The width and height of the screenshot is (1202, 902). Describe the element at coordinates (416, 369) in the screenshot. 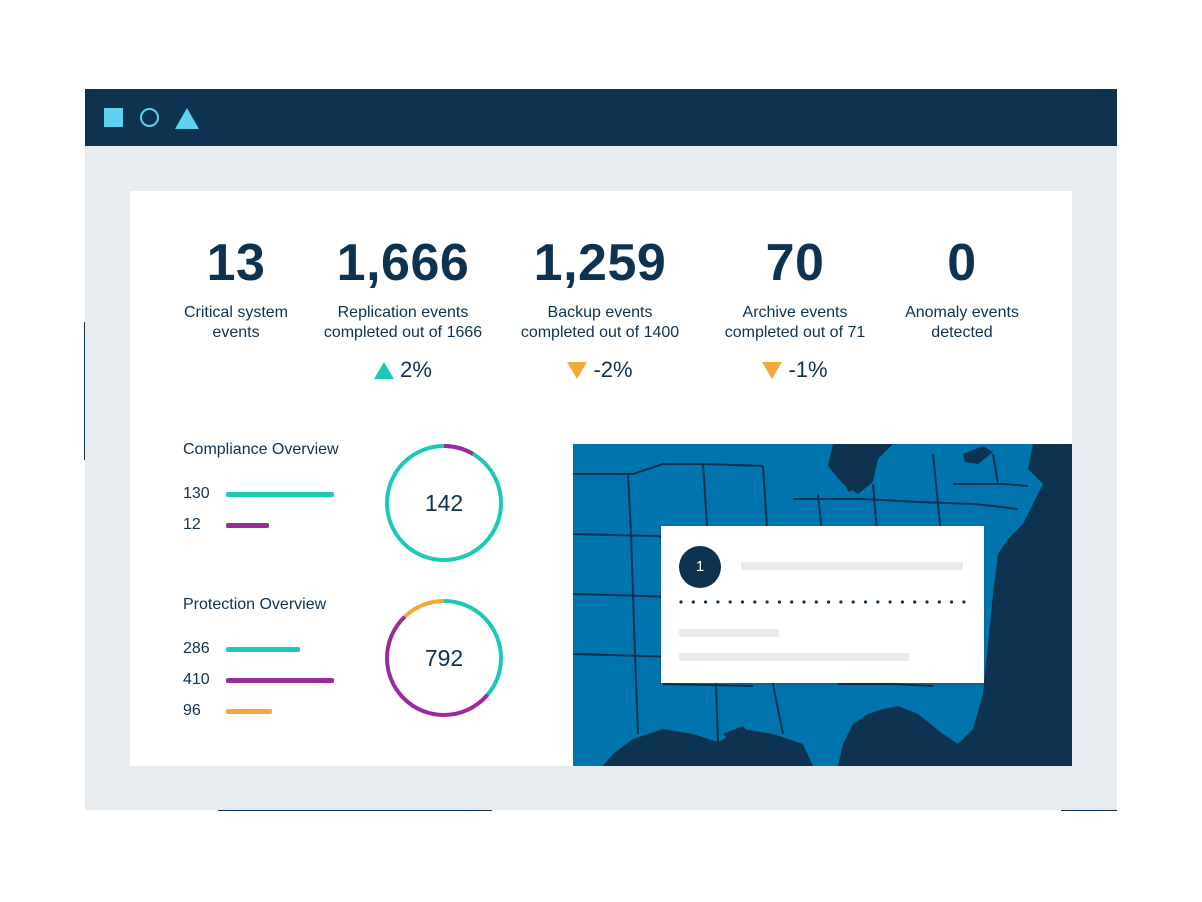

I see `stat-change-value: 2%` at that location.